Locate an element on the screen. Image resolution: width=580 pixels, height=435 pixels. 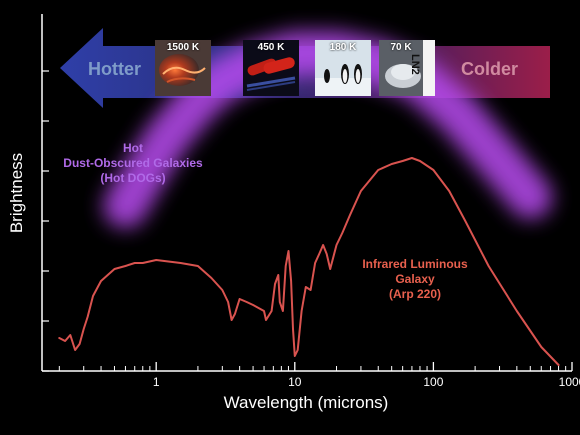
thumbnail-label: 1500 K is located at coordinates (183, 47).